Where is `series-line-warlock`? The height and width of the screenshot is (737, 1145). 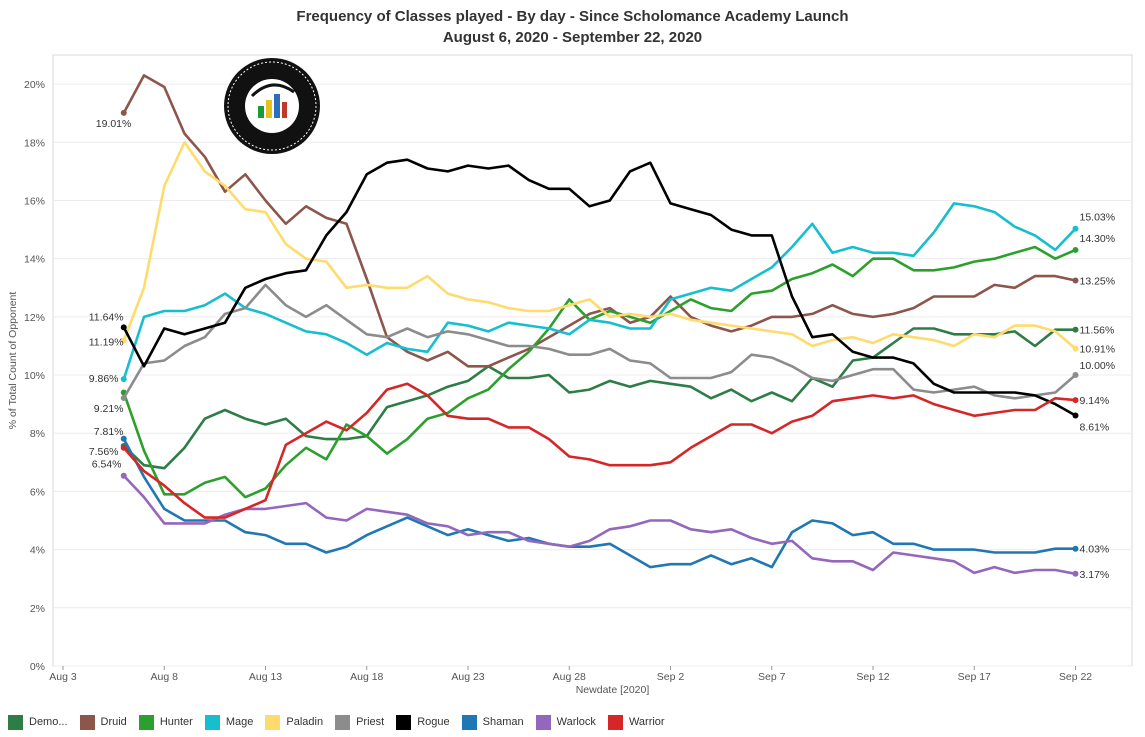
series-line-warlock is located at coordinates (599, 525).